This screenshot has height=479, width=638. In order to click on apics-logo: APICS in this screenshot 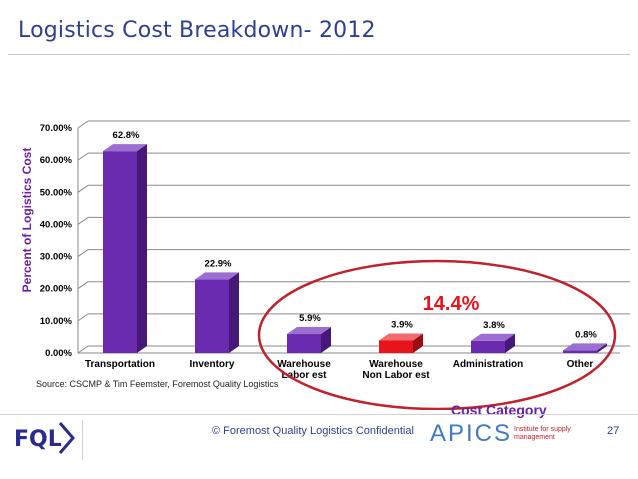, I will do `click(471, 433)`.